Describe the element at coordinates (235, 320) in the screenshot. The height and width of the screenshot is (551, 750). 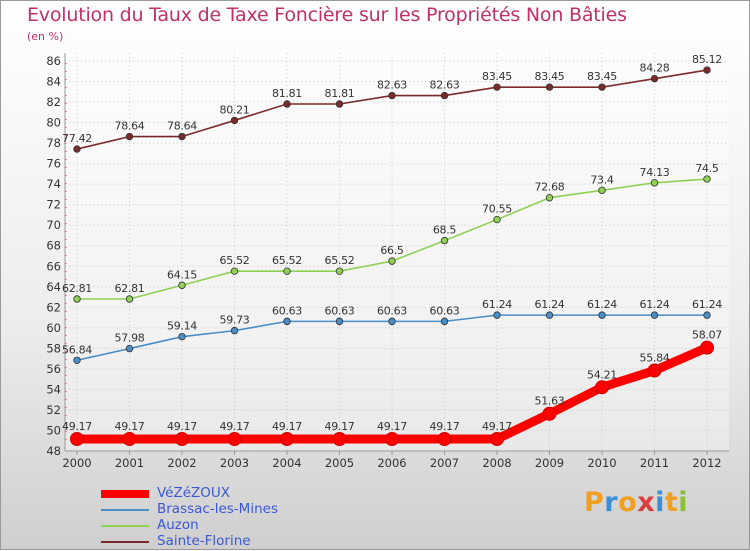
I see `data-label: 59.73` at that location.